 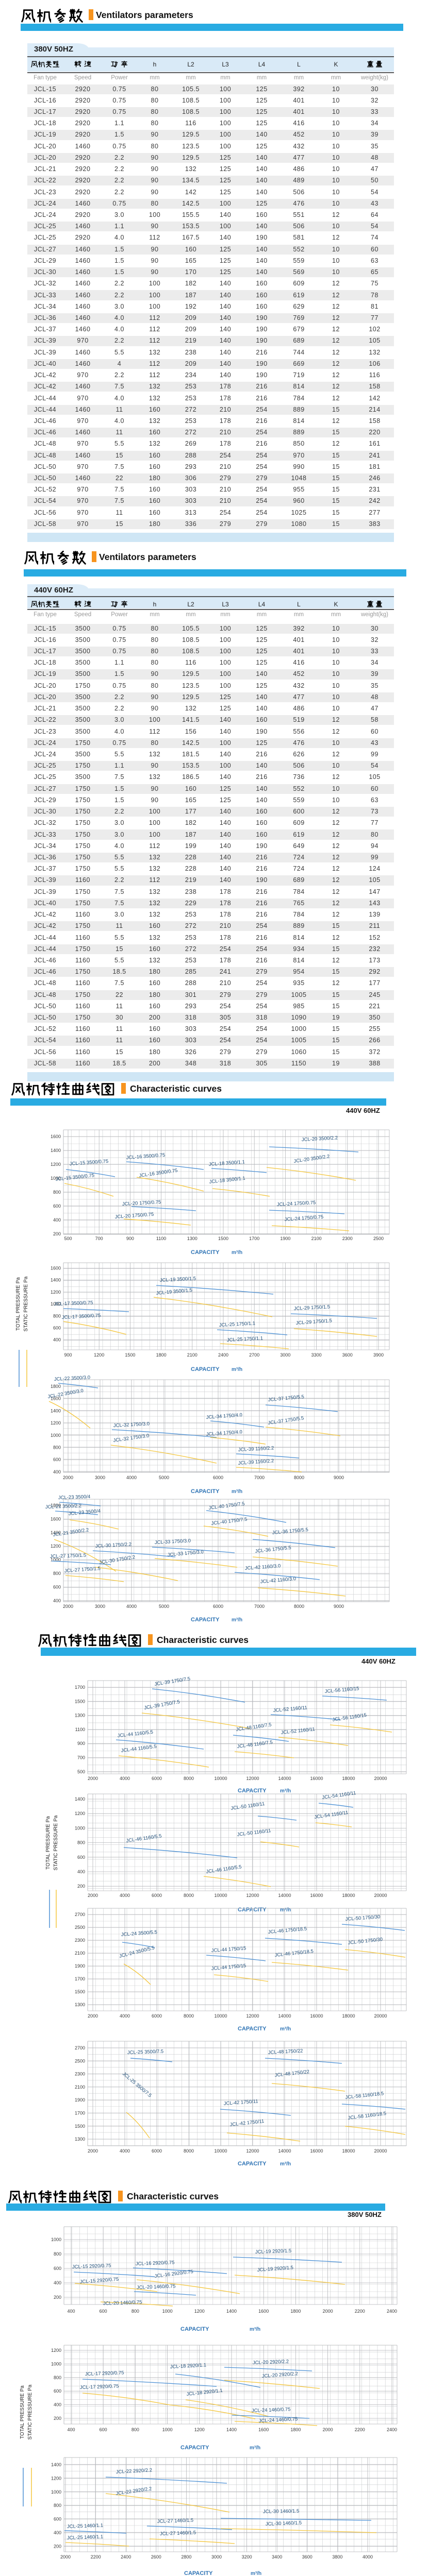 What do you see at coordinates (339, 1477) in the screenshot?
I see `svg-text: 9000` at bounding box center [339, 1477].